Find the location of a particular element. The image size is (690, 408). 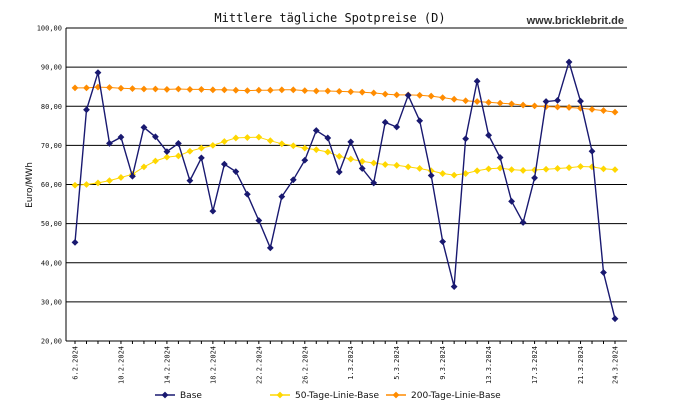

legend-item: 200-Tage-Linie-Base is located at coordinates (443, 396).